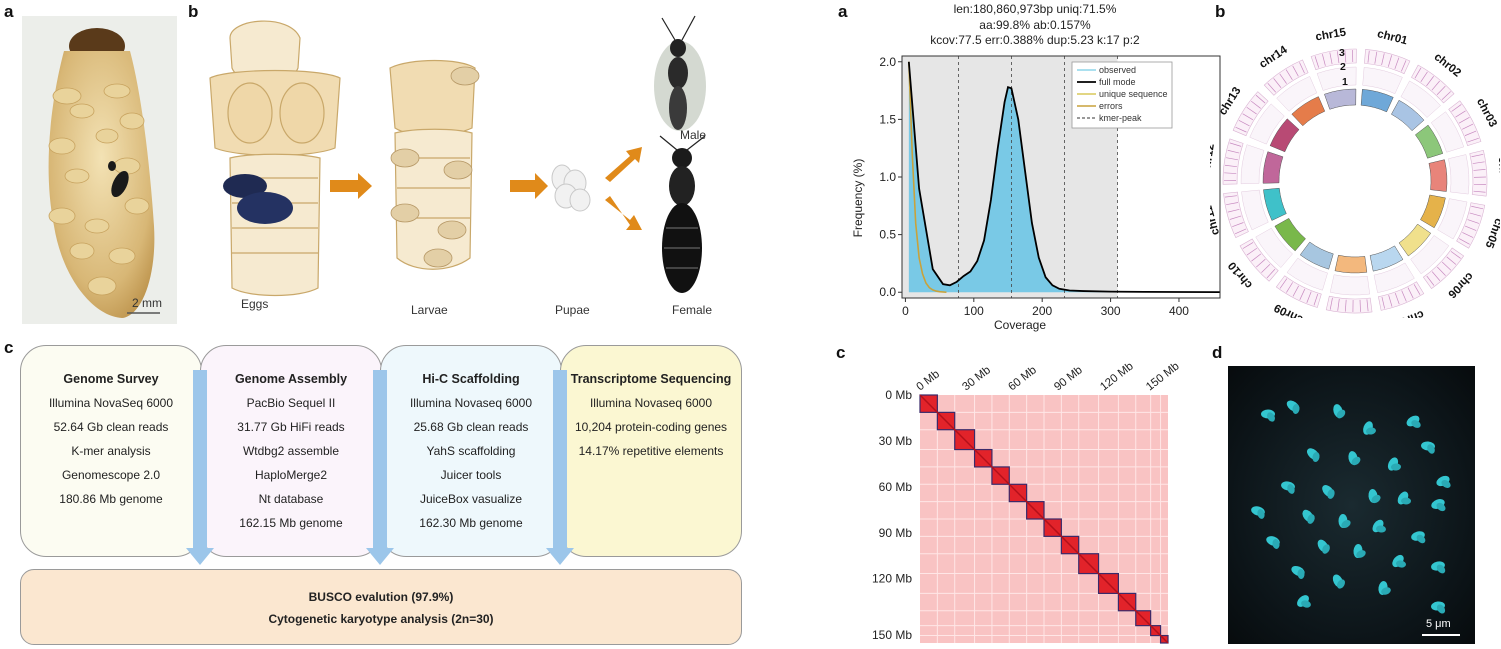 The height and width of the screenshot is (649, 1501). Describe the element at coordinates (842, 12) in the screenshot. I see `panel-a2-letter: a` at that location.